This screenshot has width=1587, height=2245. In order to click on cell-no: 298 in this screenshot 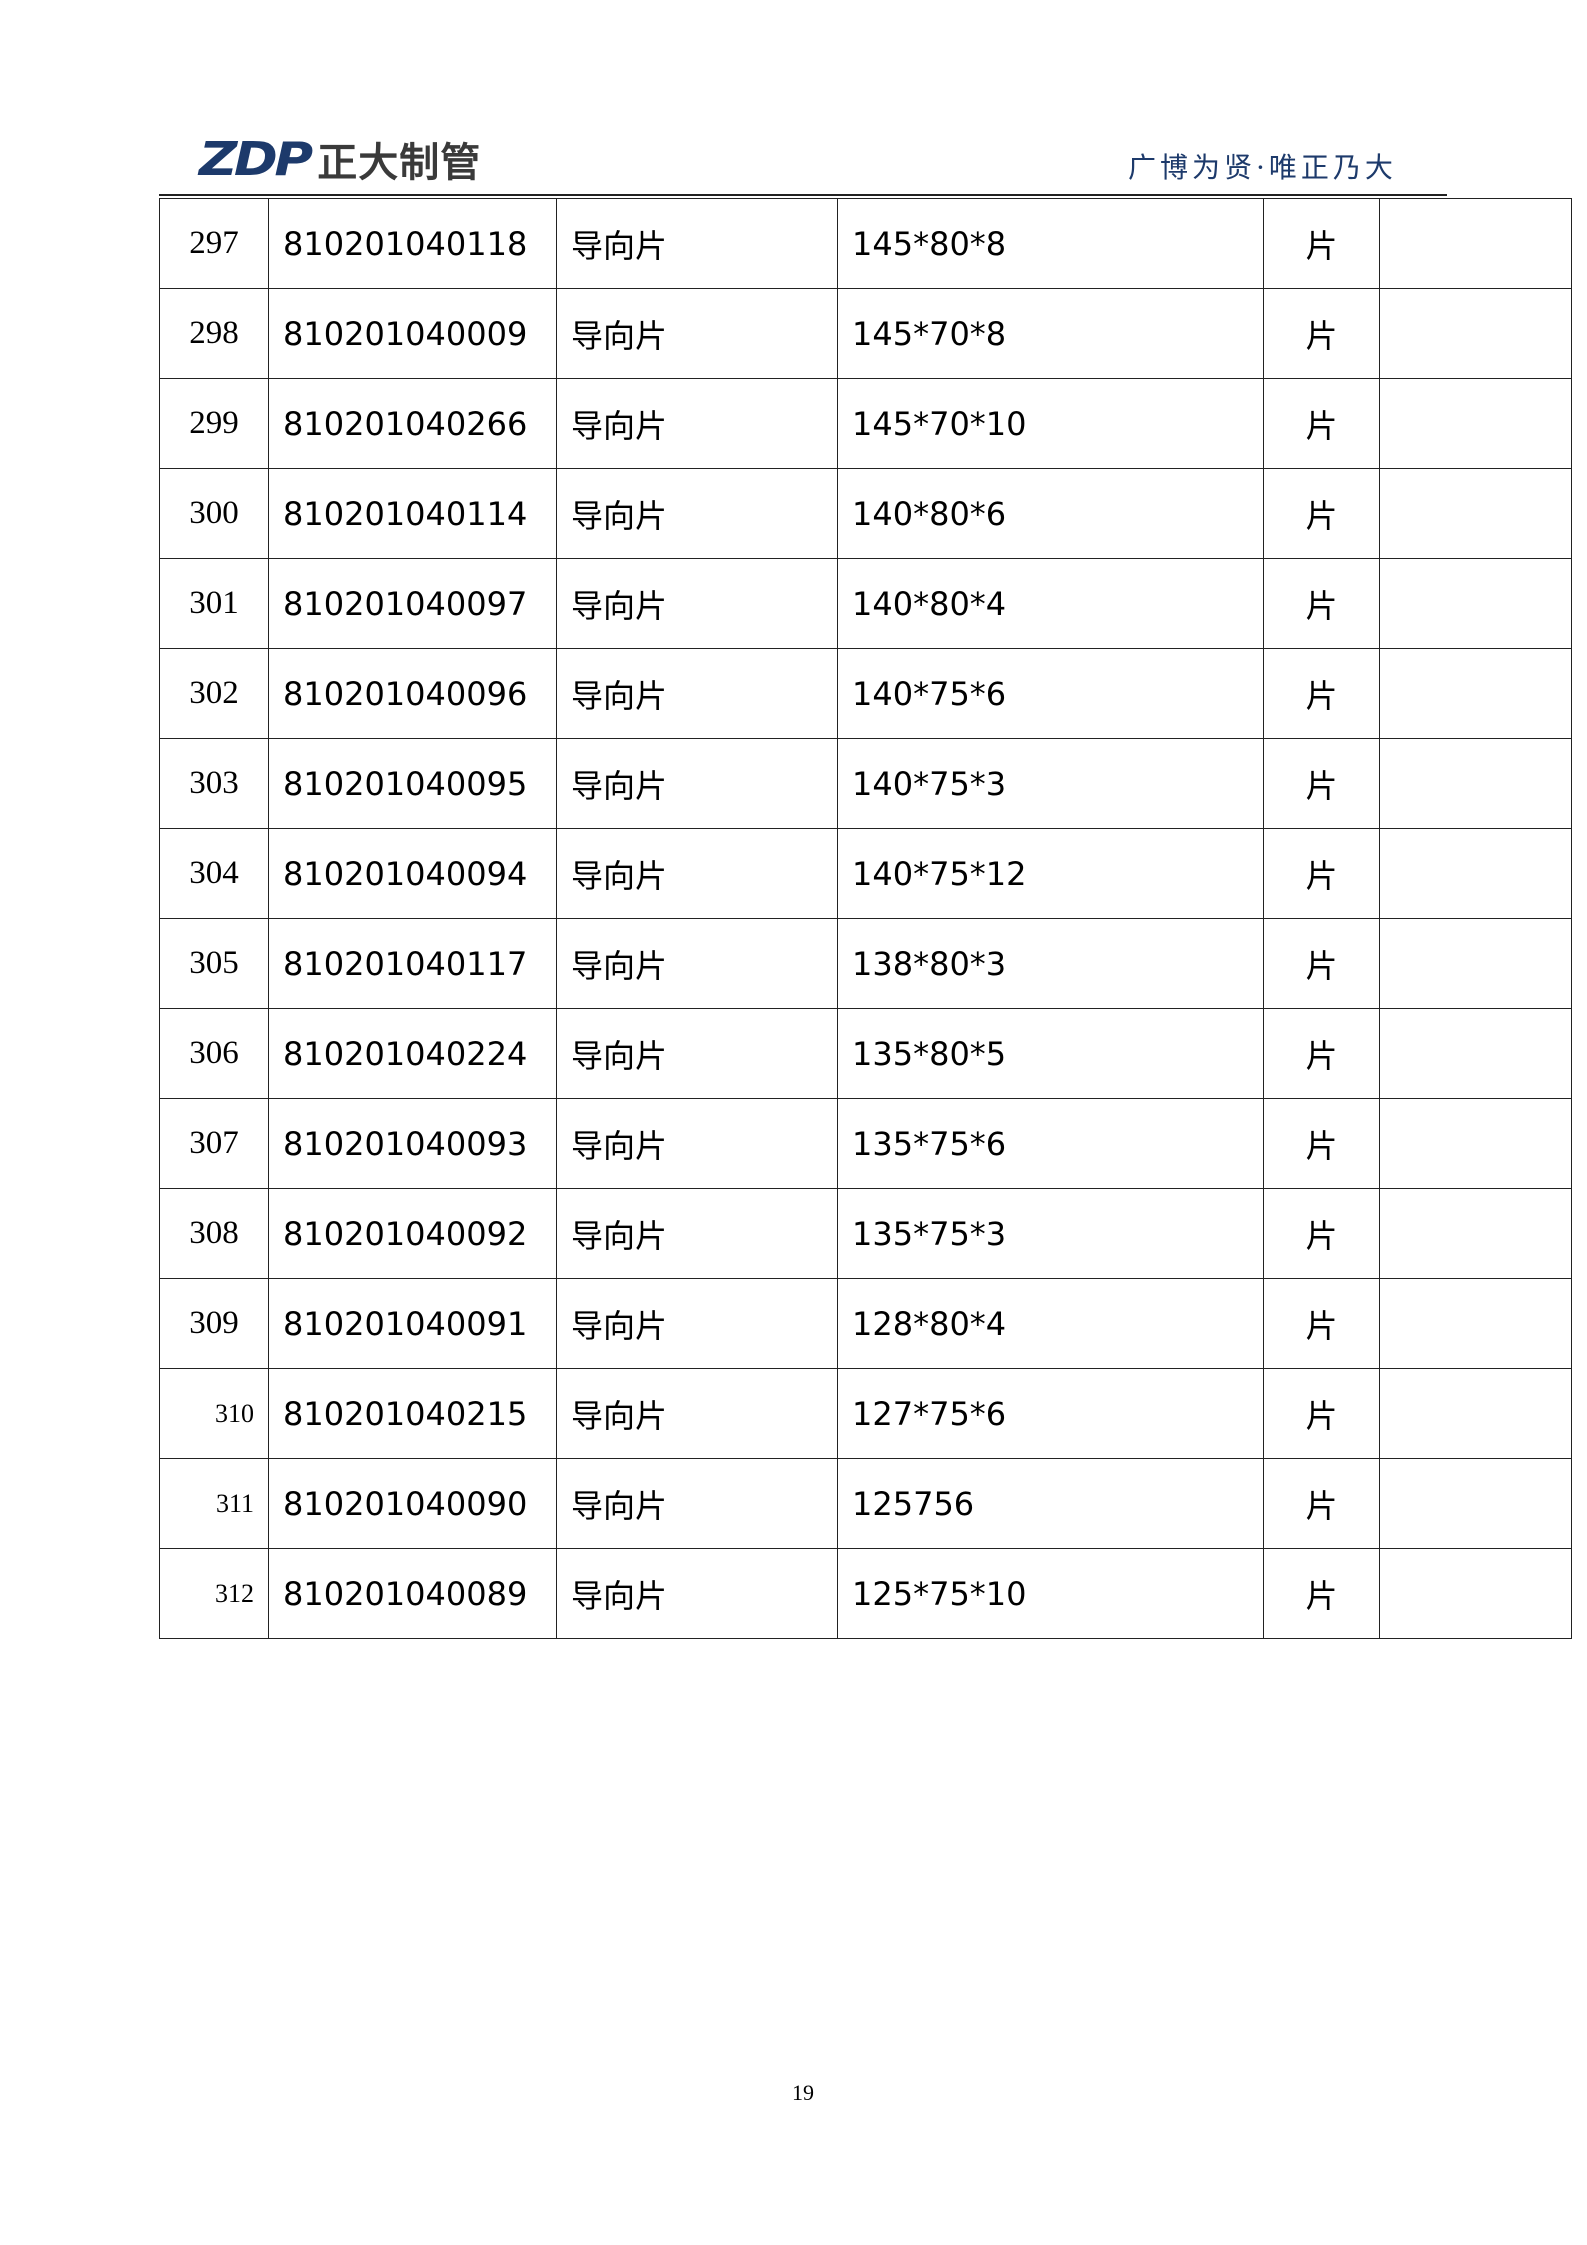, I will do `click(214, 333)`.